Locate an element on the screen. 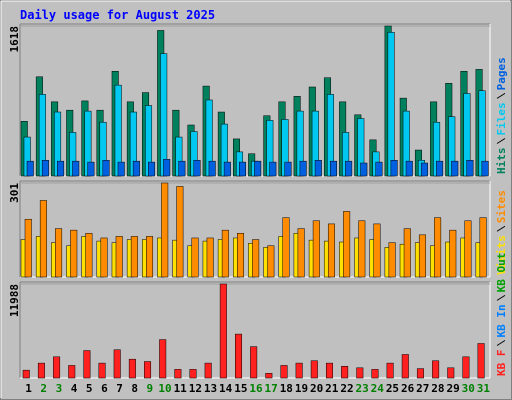 This screenshot has height=400, width=512. x-tick-label: 16 is located at coordinates (256, 388).